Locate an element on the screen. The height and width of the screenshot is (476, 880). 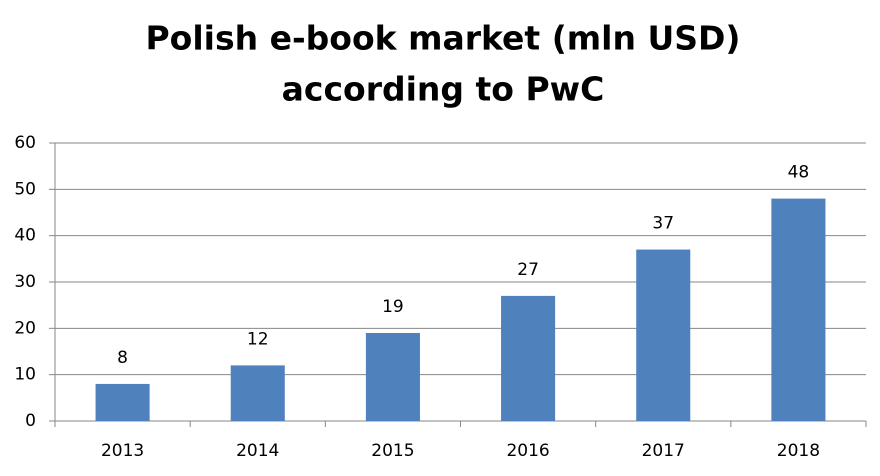
y-tick-label: 30 is located at coordinates (25, 282).